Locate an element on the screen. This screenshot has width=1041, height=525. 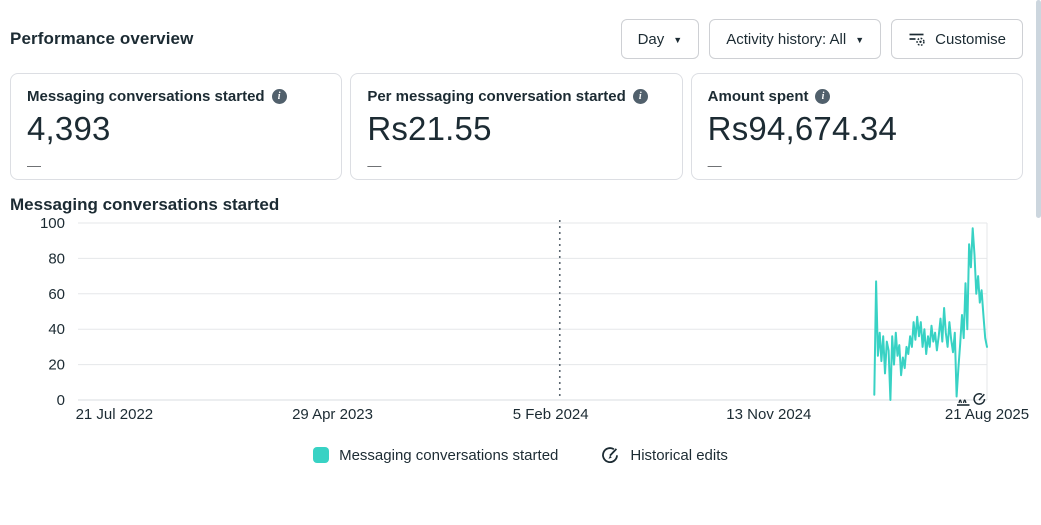
activity-history-label: Activity history: All is located at coordinates (786, 39).